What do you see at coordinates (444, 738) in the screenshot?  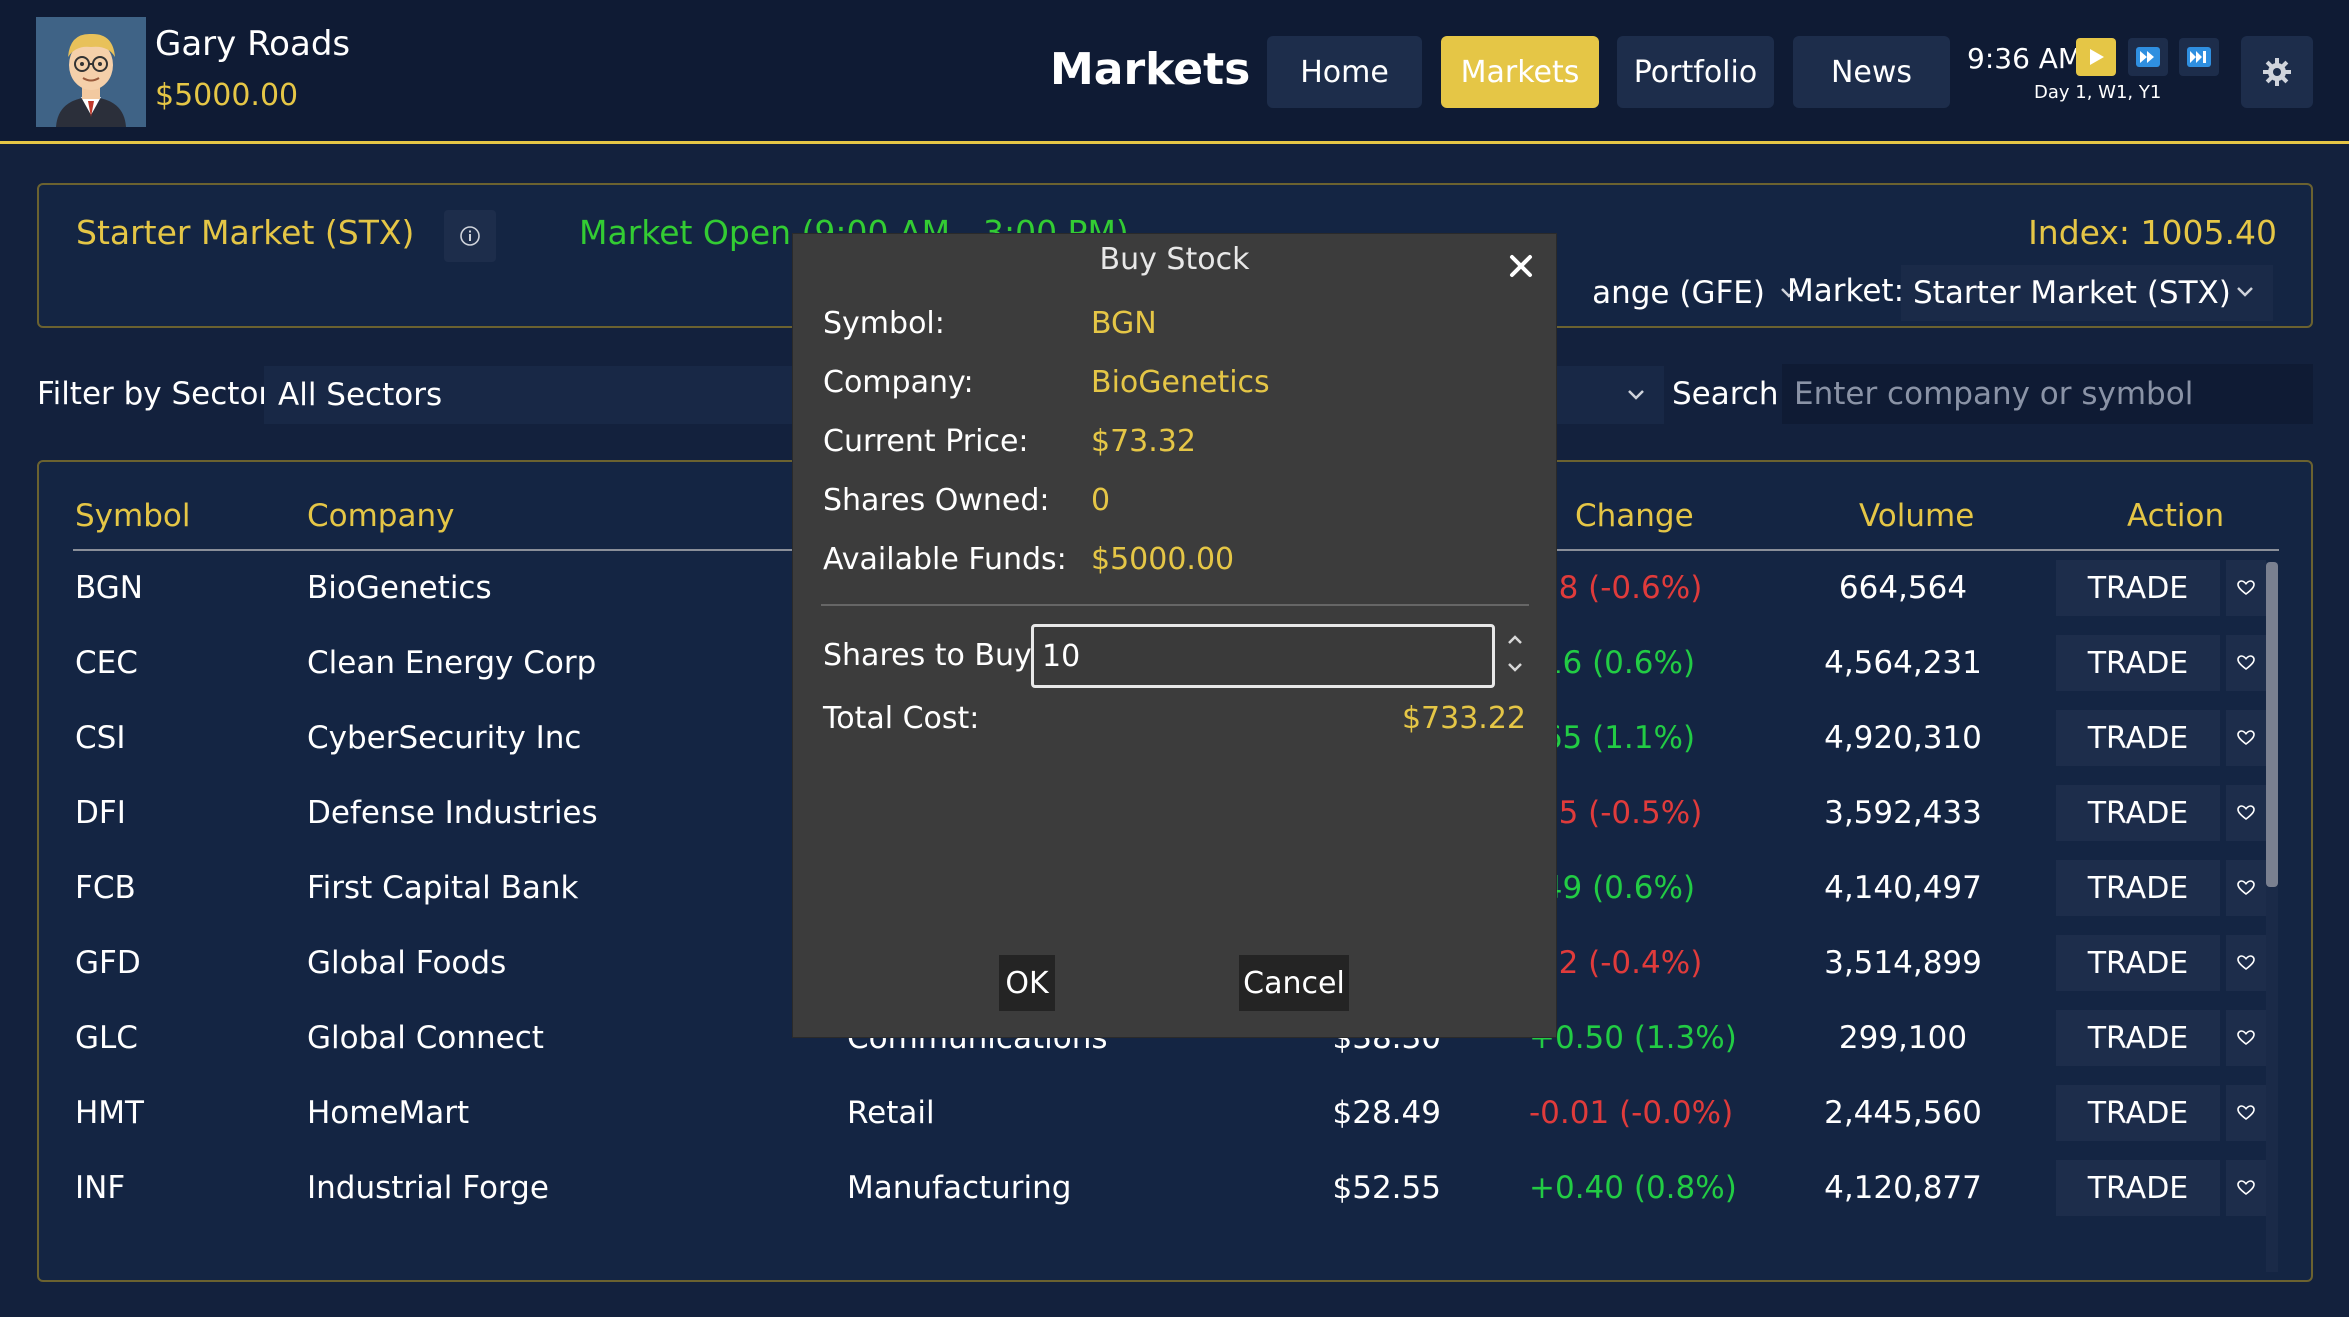 I see `row-company: CyberSecurity Inc` at bounding box center [444, 738].